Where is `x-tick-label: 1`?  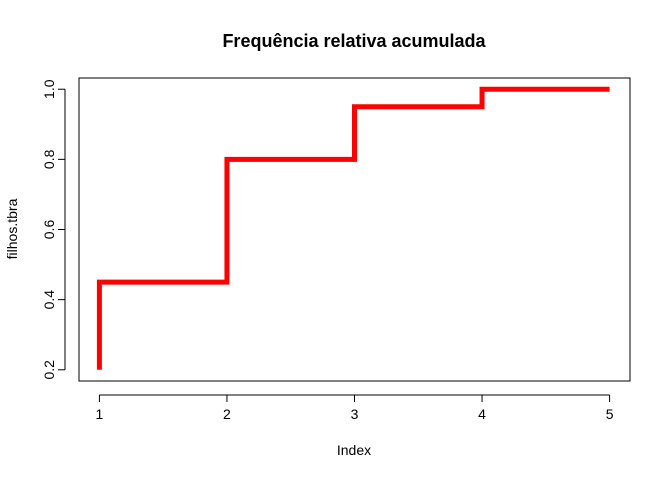 x-tick-label: 1 is located at coordinates (100, 414).